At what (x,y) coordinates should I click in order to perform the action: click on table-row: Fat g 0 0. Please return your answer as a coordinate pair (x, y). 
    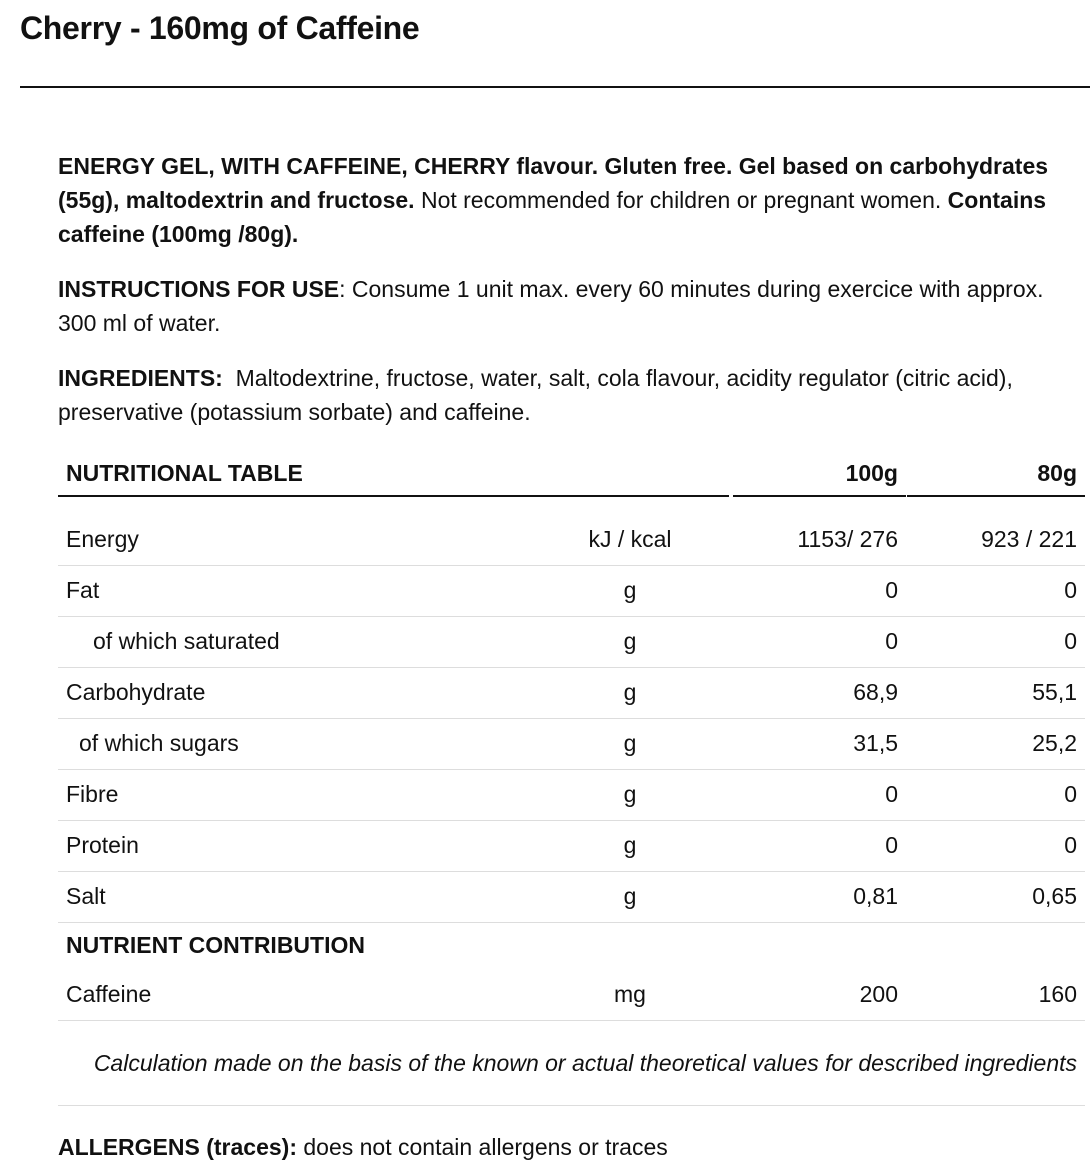
    Looking at the image, I should click on (571, 591).